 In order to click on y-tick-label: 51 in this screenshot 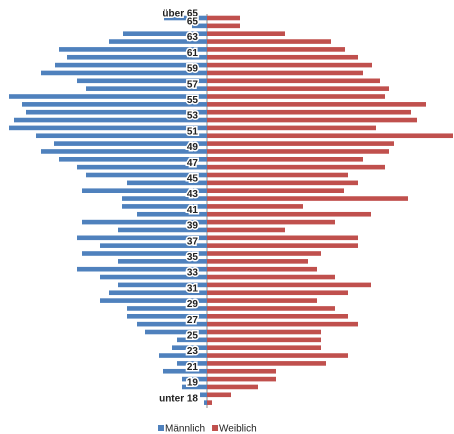, I will do `click(193, 131)`.